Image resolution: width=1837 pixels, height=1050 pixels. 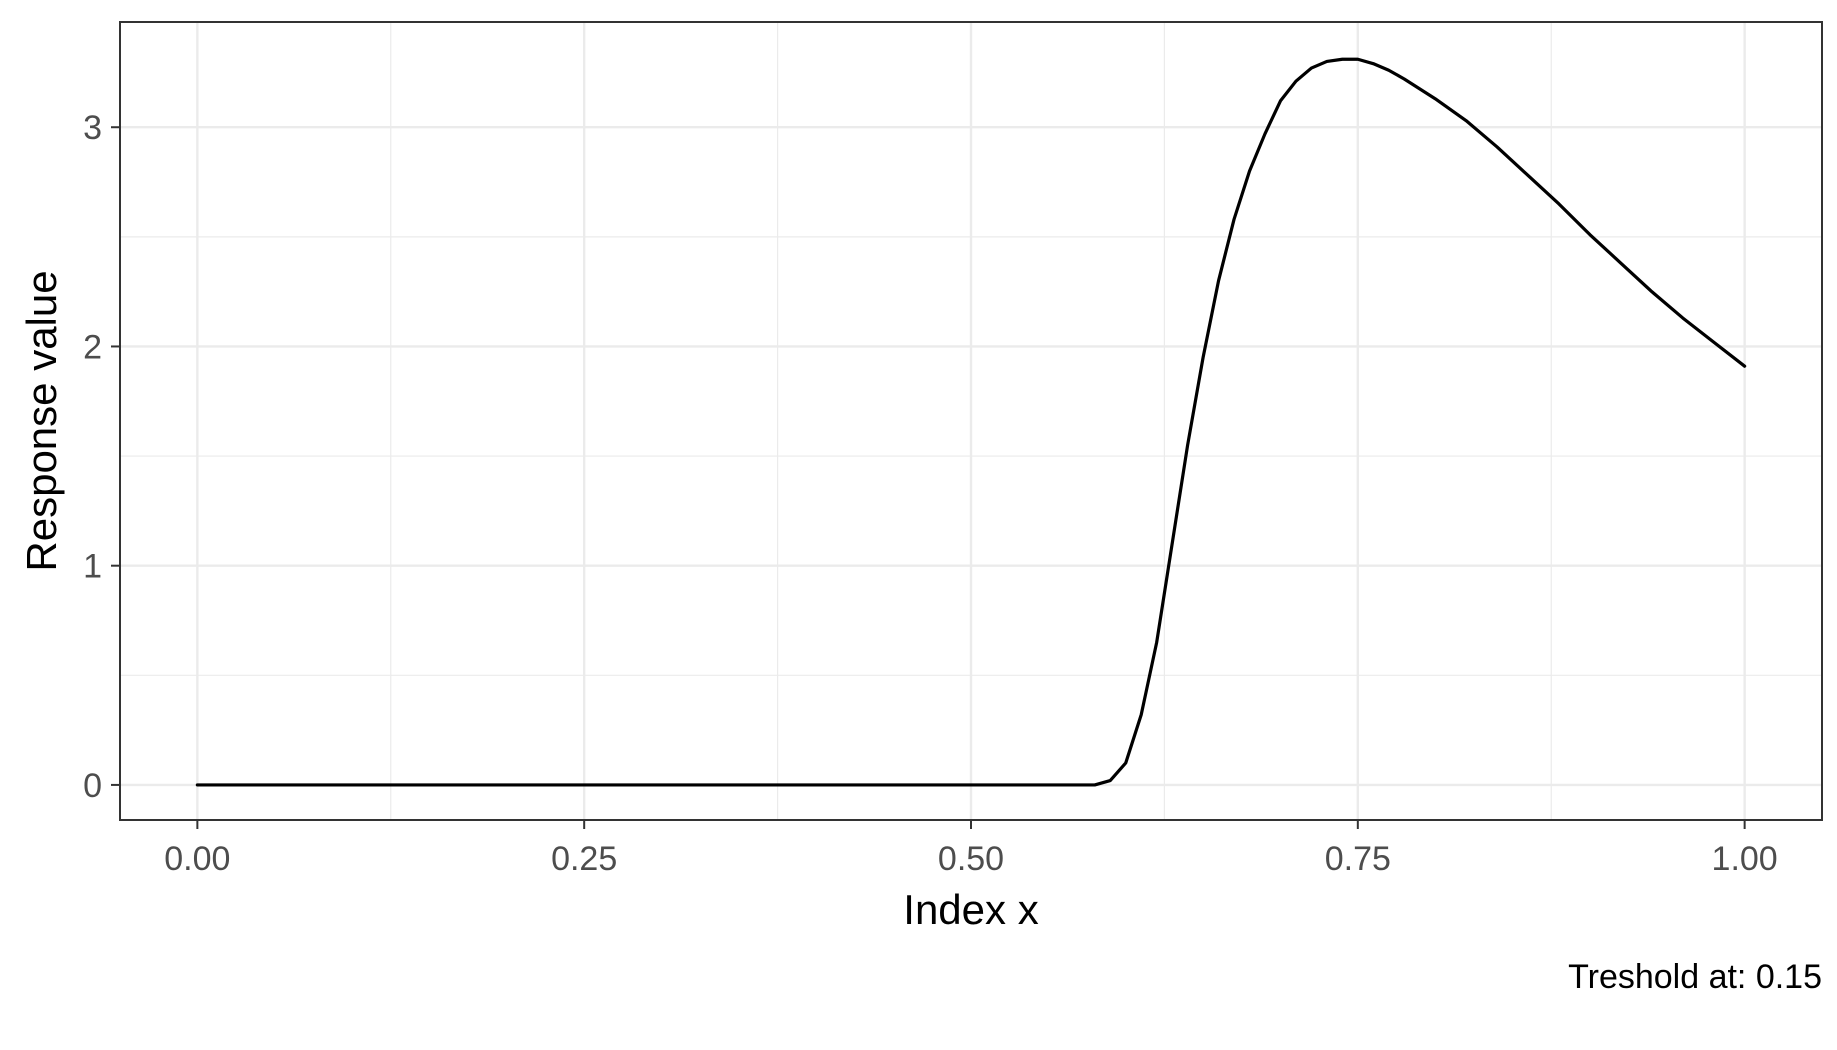 What do you see at coordinates (1358, 859) in the screenshot?
I see `x-tick-label: 0.75` at bounding box center [1358, 859].